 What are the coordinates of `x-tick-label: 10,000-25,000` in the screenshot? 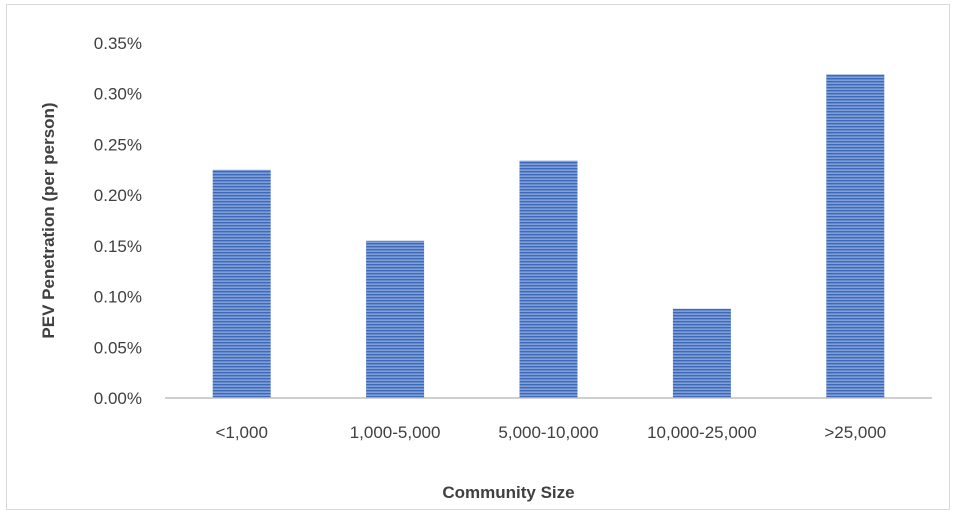 It's located at (702, 432).